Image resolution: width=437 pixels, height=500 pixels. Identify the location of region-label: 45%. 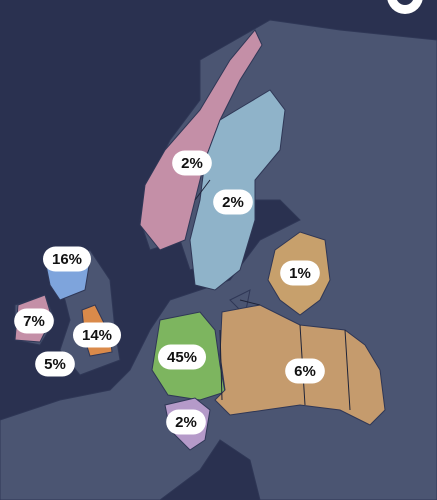
(182, 357).